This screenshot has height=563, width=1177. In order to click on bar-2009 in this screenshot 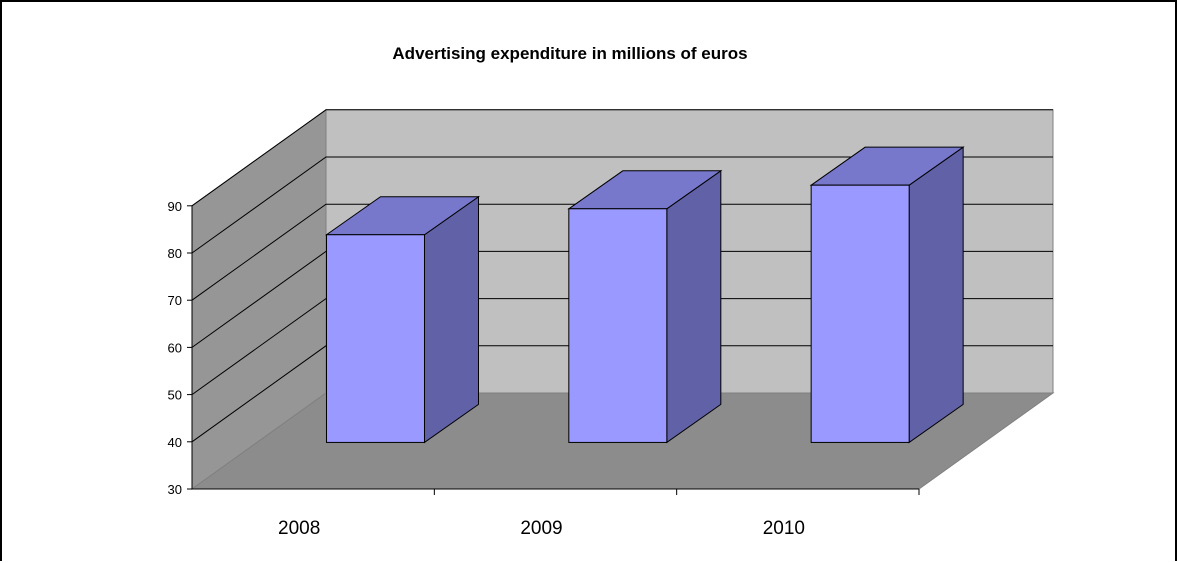, I will do `click(618, 325)`.